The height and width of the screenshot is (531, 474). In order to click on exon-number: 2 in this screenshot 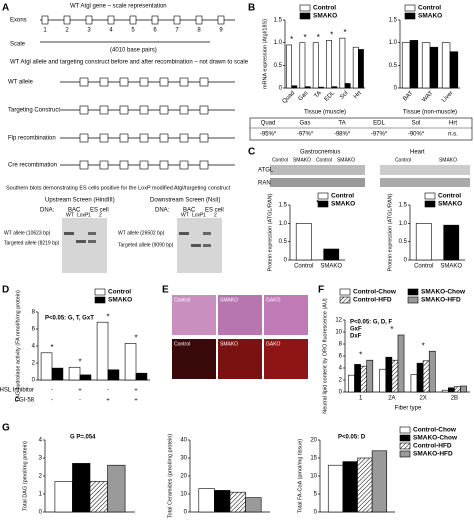, I will do `click(67, 31)`.